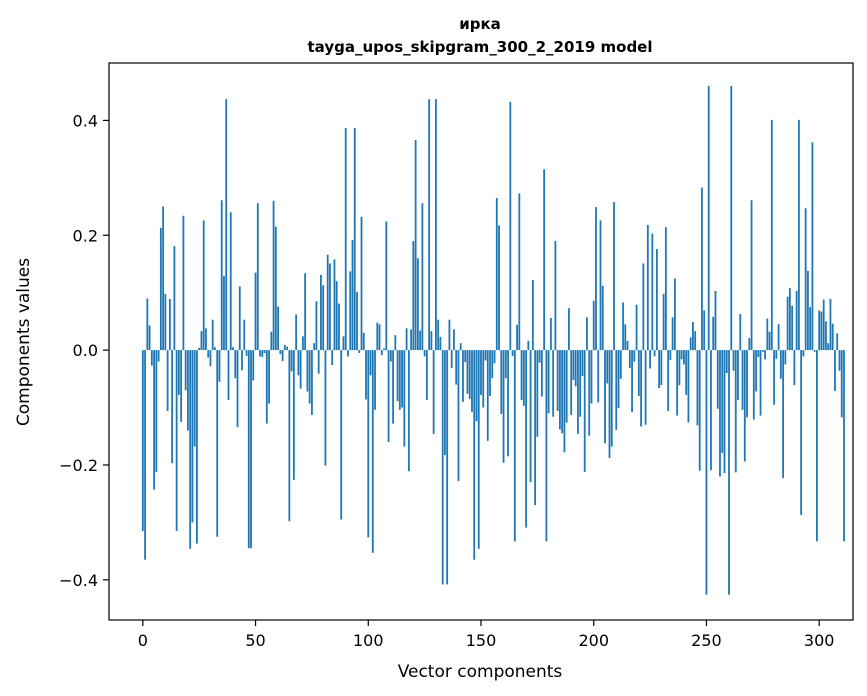  What do you see at coordinates (78, 580) in the screenshot?
I see `y-tick-label: −0.4` at bounding box center [78, 580].